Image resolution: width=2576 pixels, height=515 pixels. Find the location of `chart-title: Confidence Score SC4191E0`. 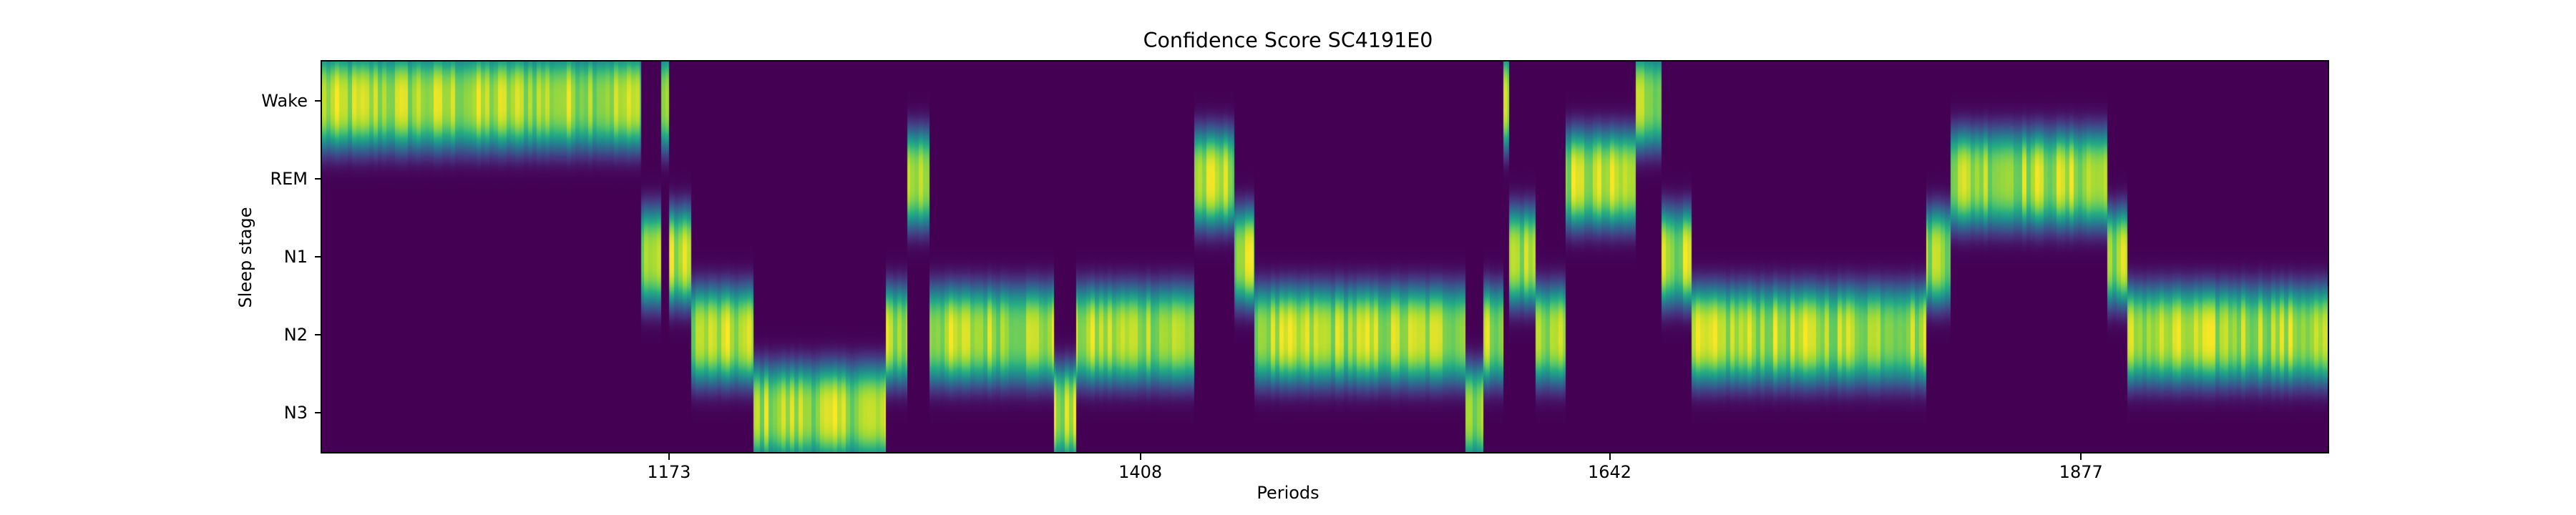

chart-title: Confidence Score SC4191E0 is located at coordinates (1288, 40).